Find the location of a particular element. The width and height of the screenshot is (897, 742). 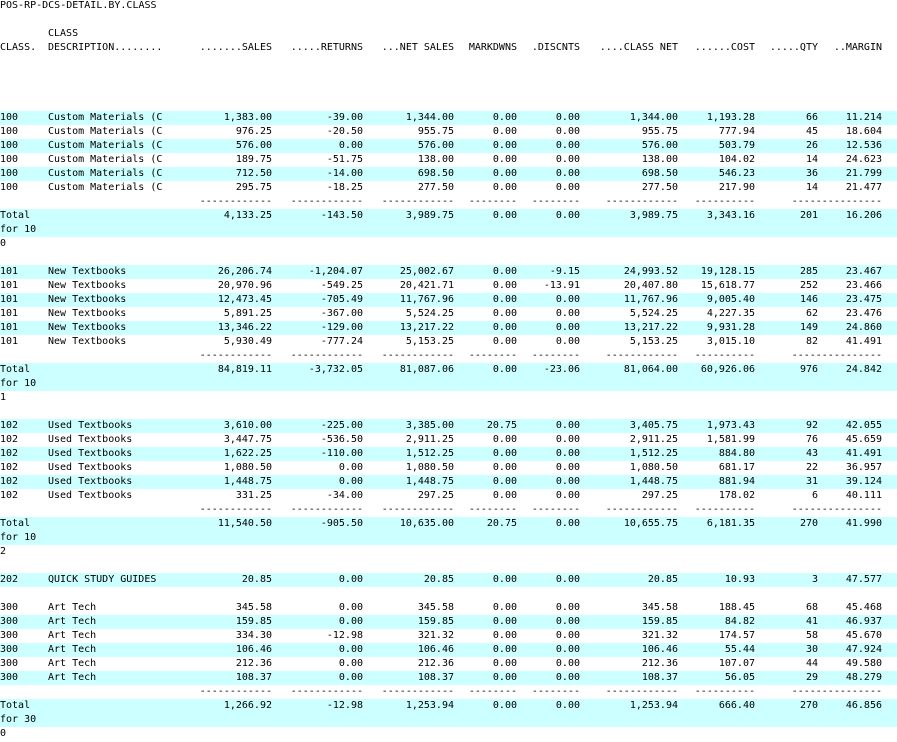

cell-cost: 4,227.35 is located at coordinates (730, 313).